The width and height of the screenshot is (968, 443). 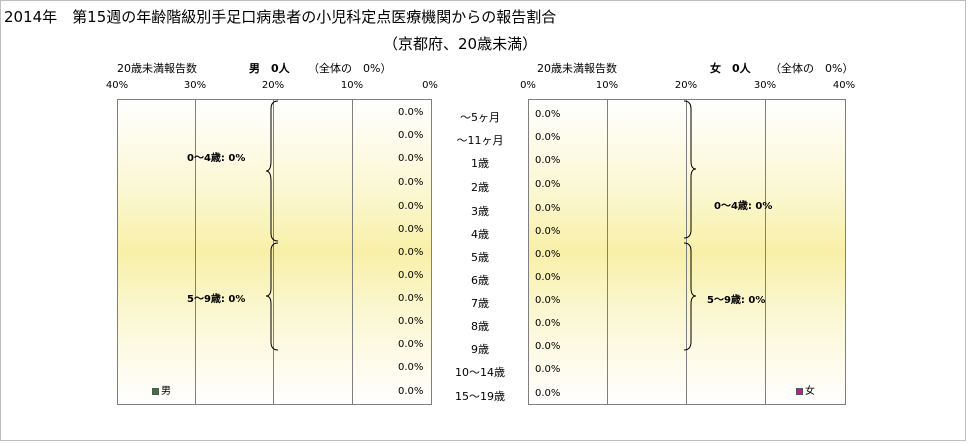 I want to click on category-label: 1歳, so click(x=480, y=163).